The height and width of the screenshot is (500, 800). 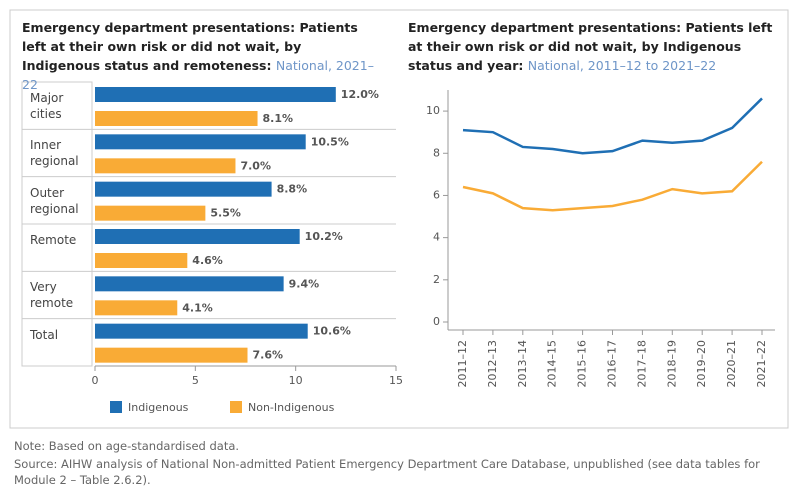 What do you see at coordinates (492, 364) in the screenshot?
I see `x-tick-label: 2012–13` at bounding box center [492, 364].